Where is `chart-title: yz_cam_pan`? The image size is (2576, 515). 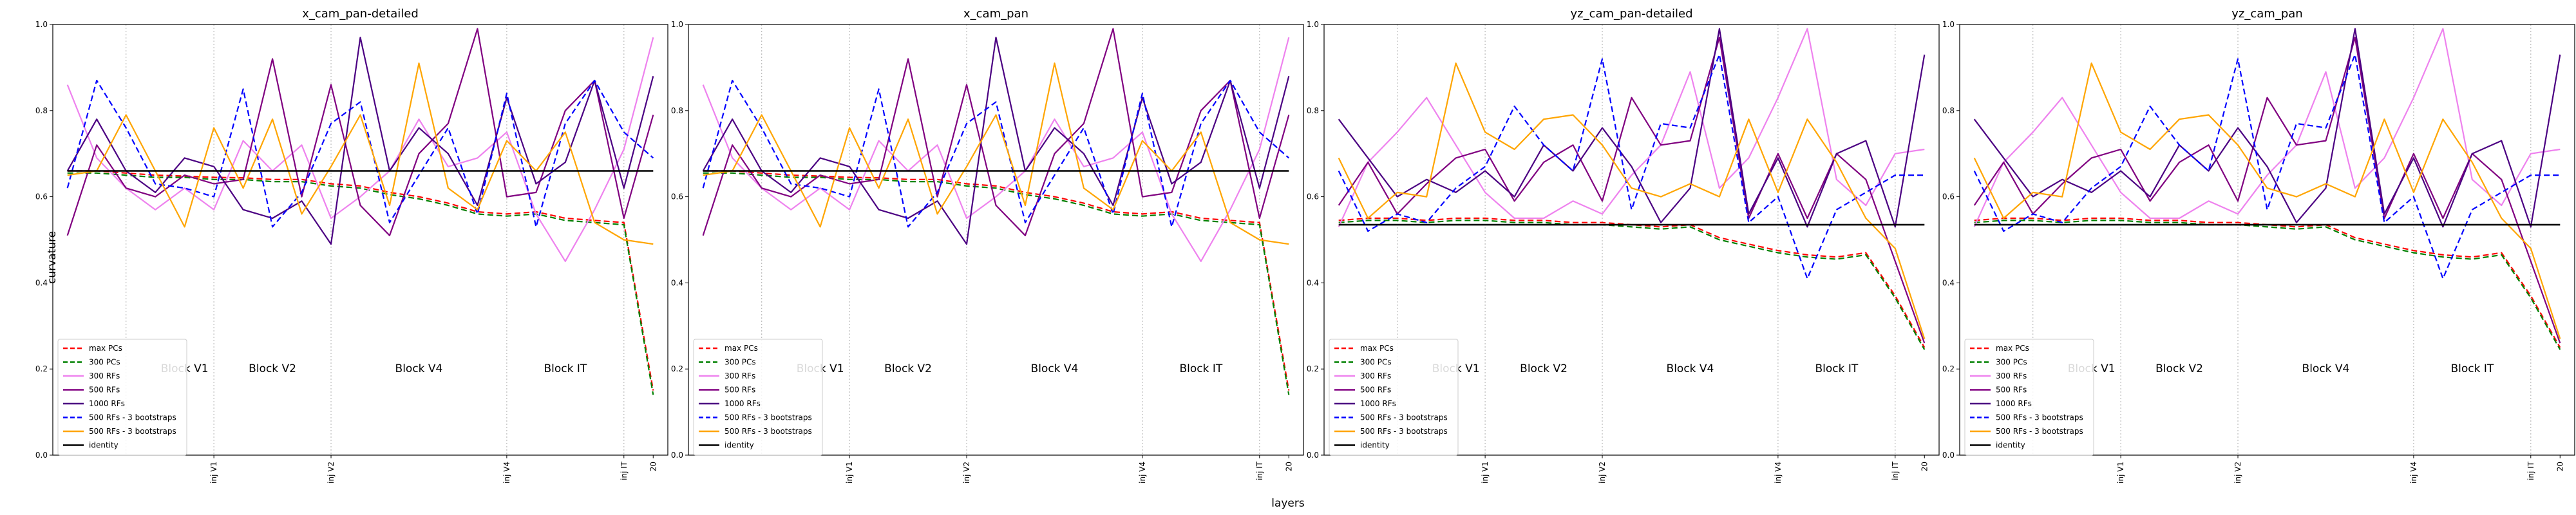 chart-title: yz_cam_pan is located at coordinates (2266, 14).